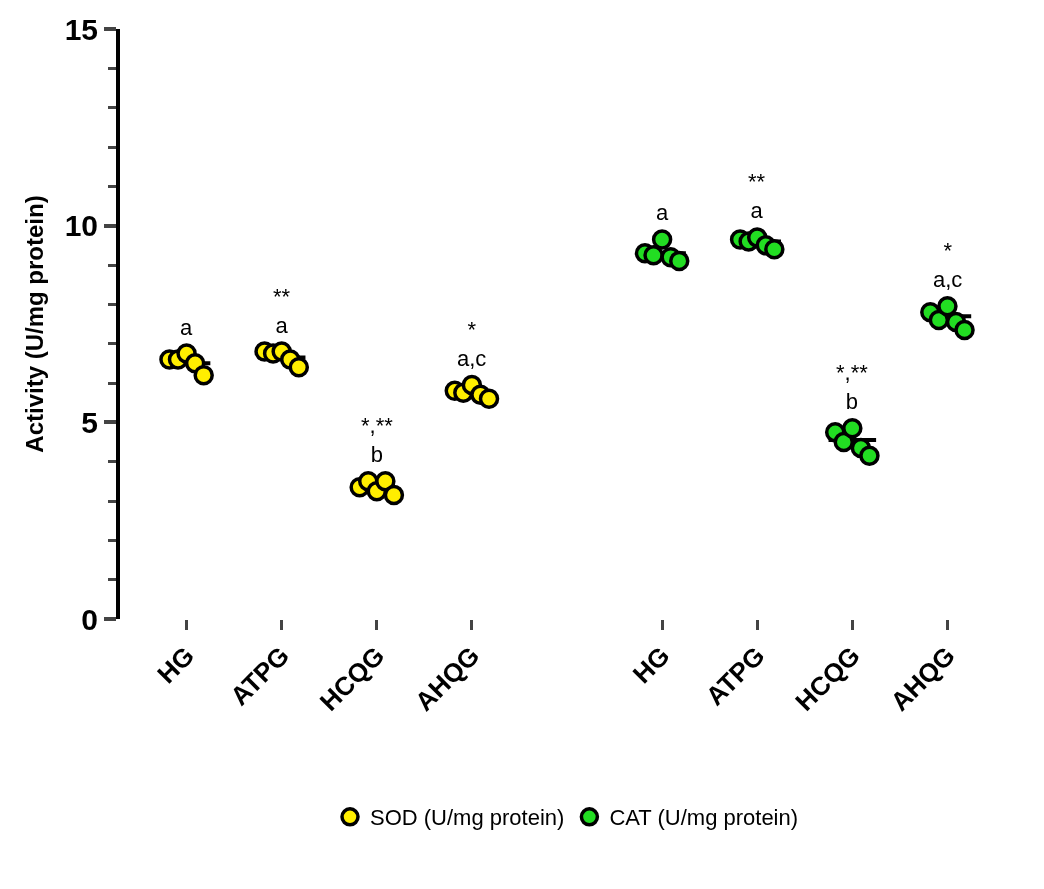 This screenshot has width=1044, height=889. What do you see at coordinates (81, 29) in the screenshot?
I see `y-tick-label: 15` at bounding box center [81, 29].